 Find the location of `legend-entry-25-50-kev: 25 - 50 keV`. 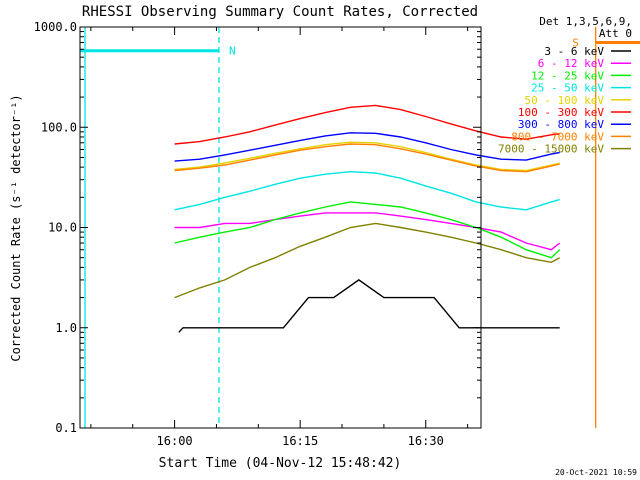

legend-entry-25-50-kev: 25 - 50 keV is located at coordinates (581, 88).